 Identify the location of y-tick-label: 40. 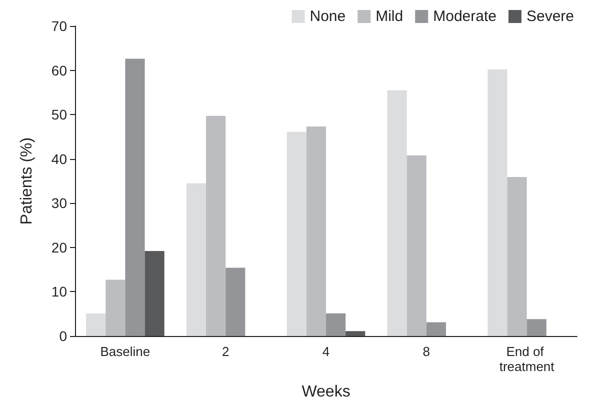
(59, 158).